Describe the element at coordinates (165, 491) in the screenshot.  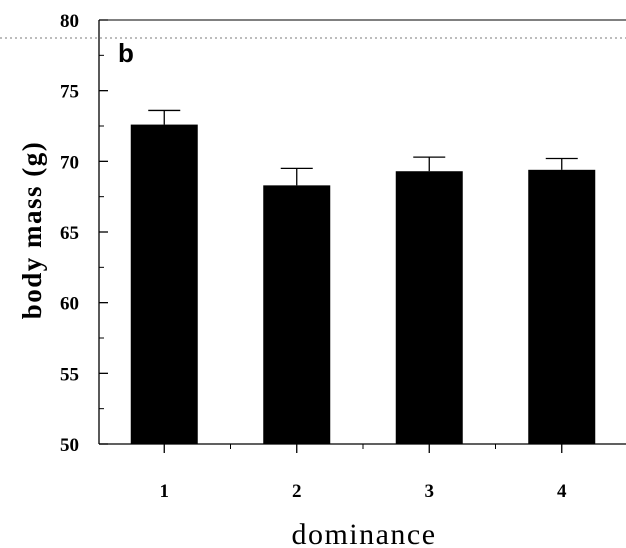
I see `x-tick-label: 1` at that location.